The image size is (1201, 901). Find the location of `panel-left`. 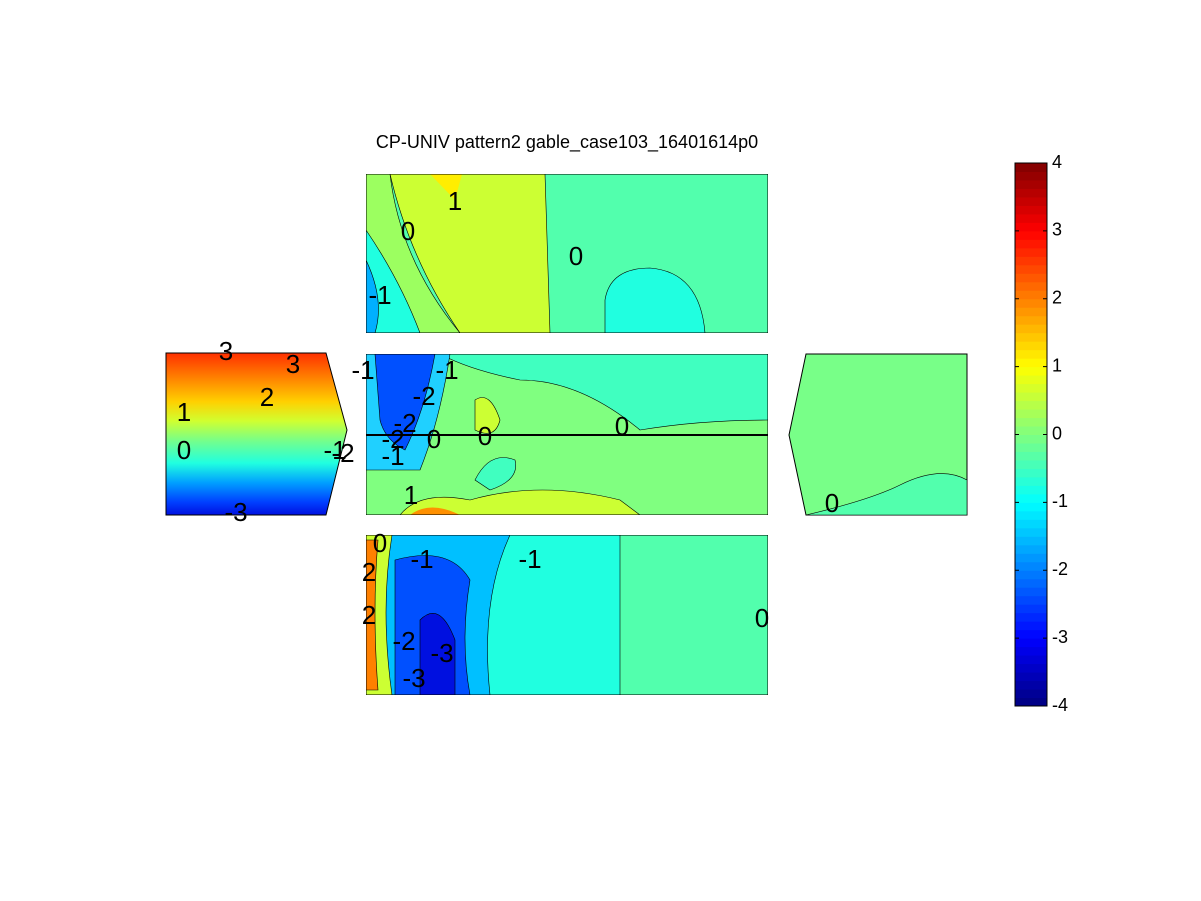

panel-left is located at coordinates (256, 434).